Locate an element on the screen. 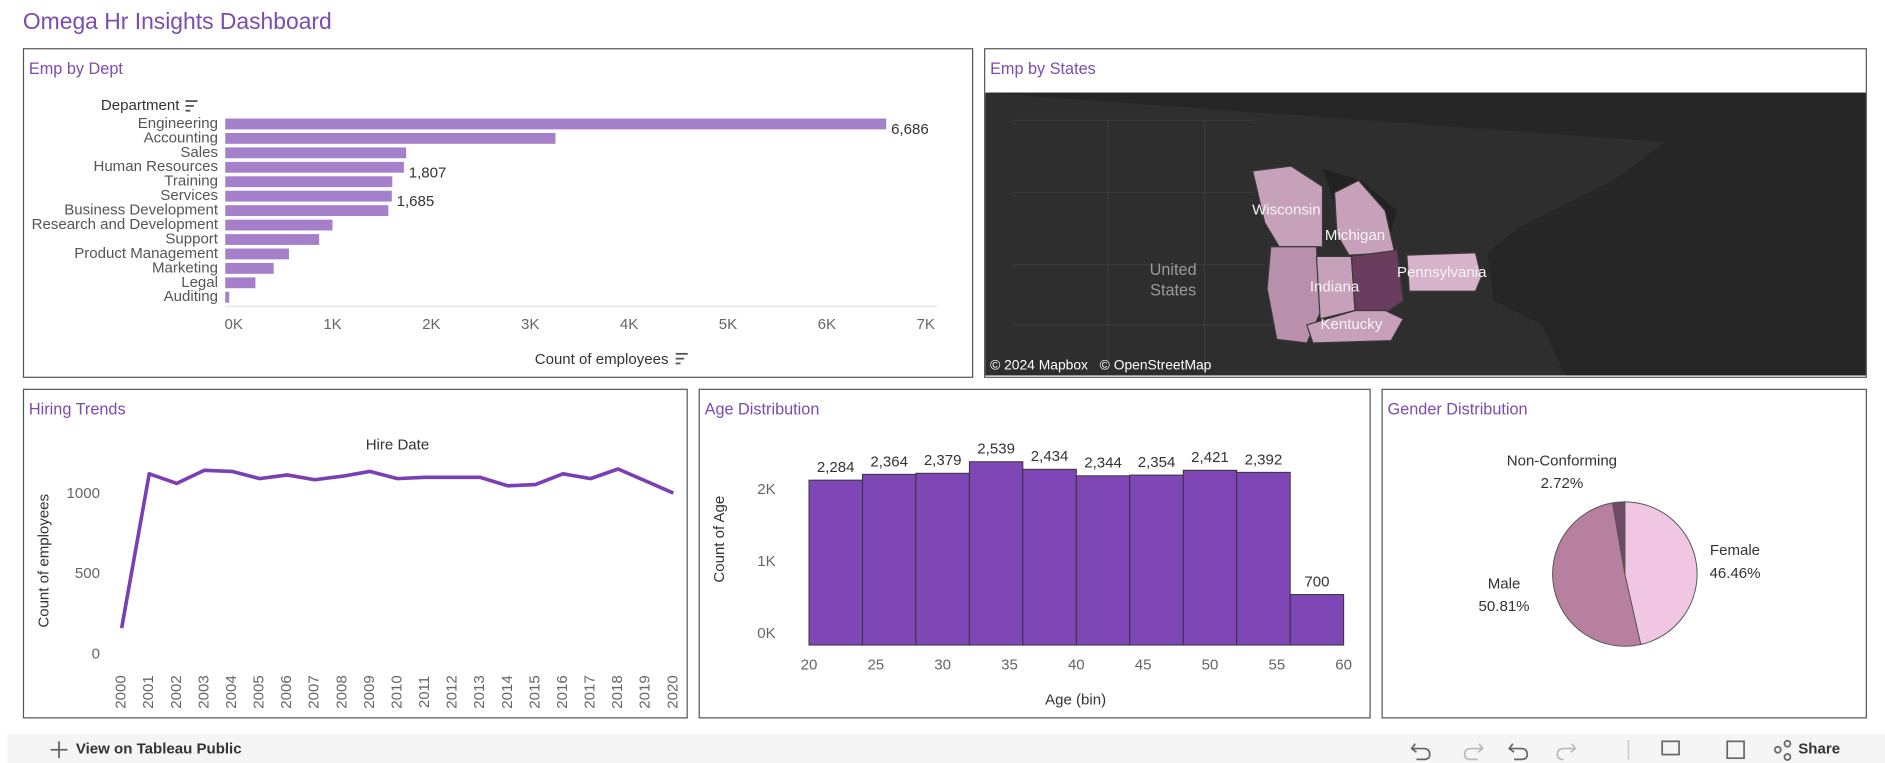  pie-value-label: 50.81% is located at coordinates (1504, 606).